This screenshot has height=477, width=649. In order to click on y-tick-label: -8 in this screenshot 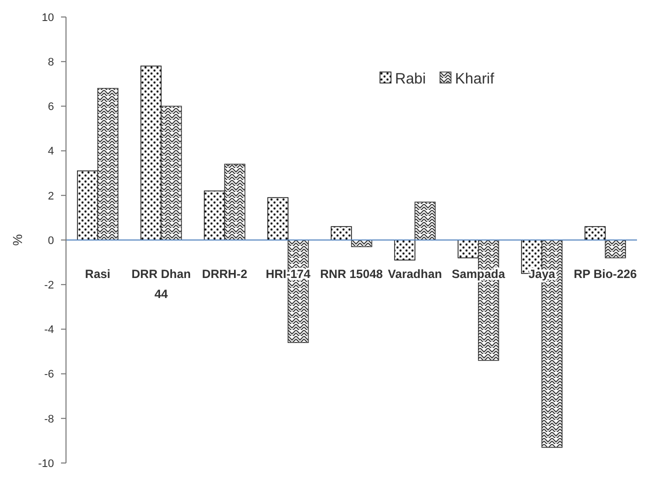, I will do `click(49, 419)`.